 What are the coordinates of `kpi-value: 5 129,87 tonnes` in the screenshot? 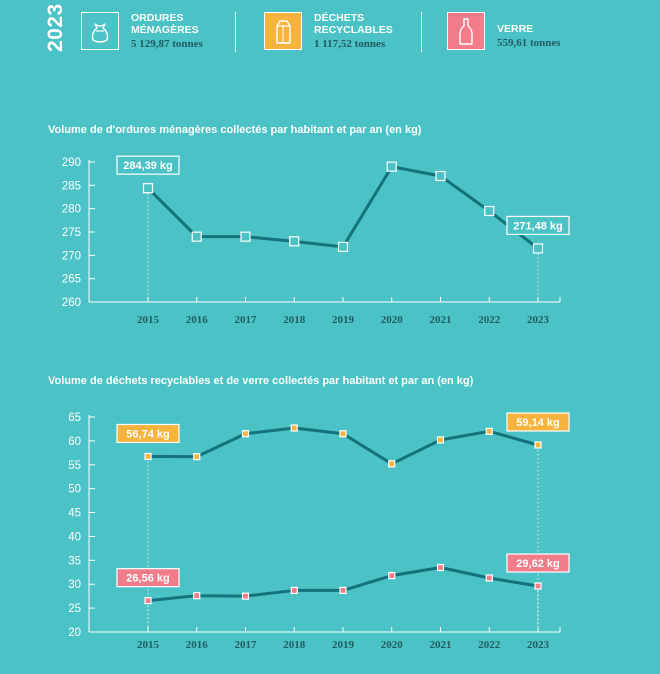 It's located at (167, 44).